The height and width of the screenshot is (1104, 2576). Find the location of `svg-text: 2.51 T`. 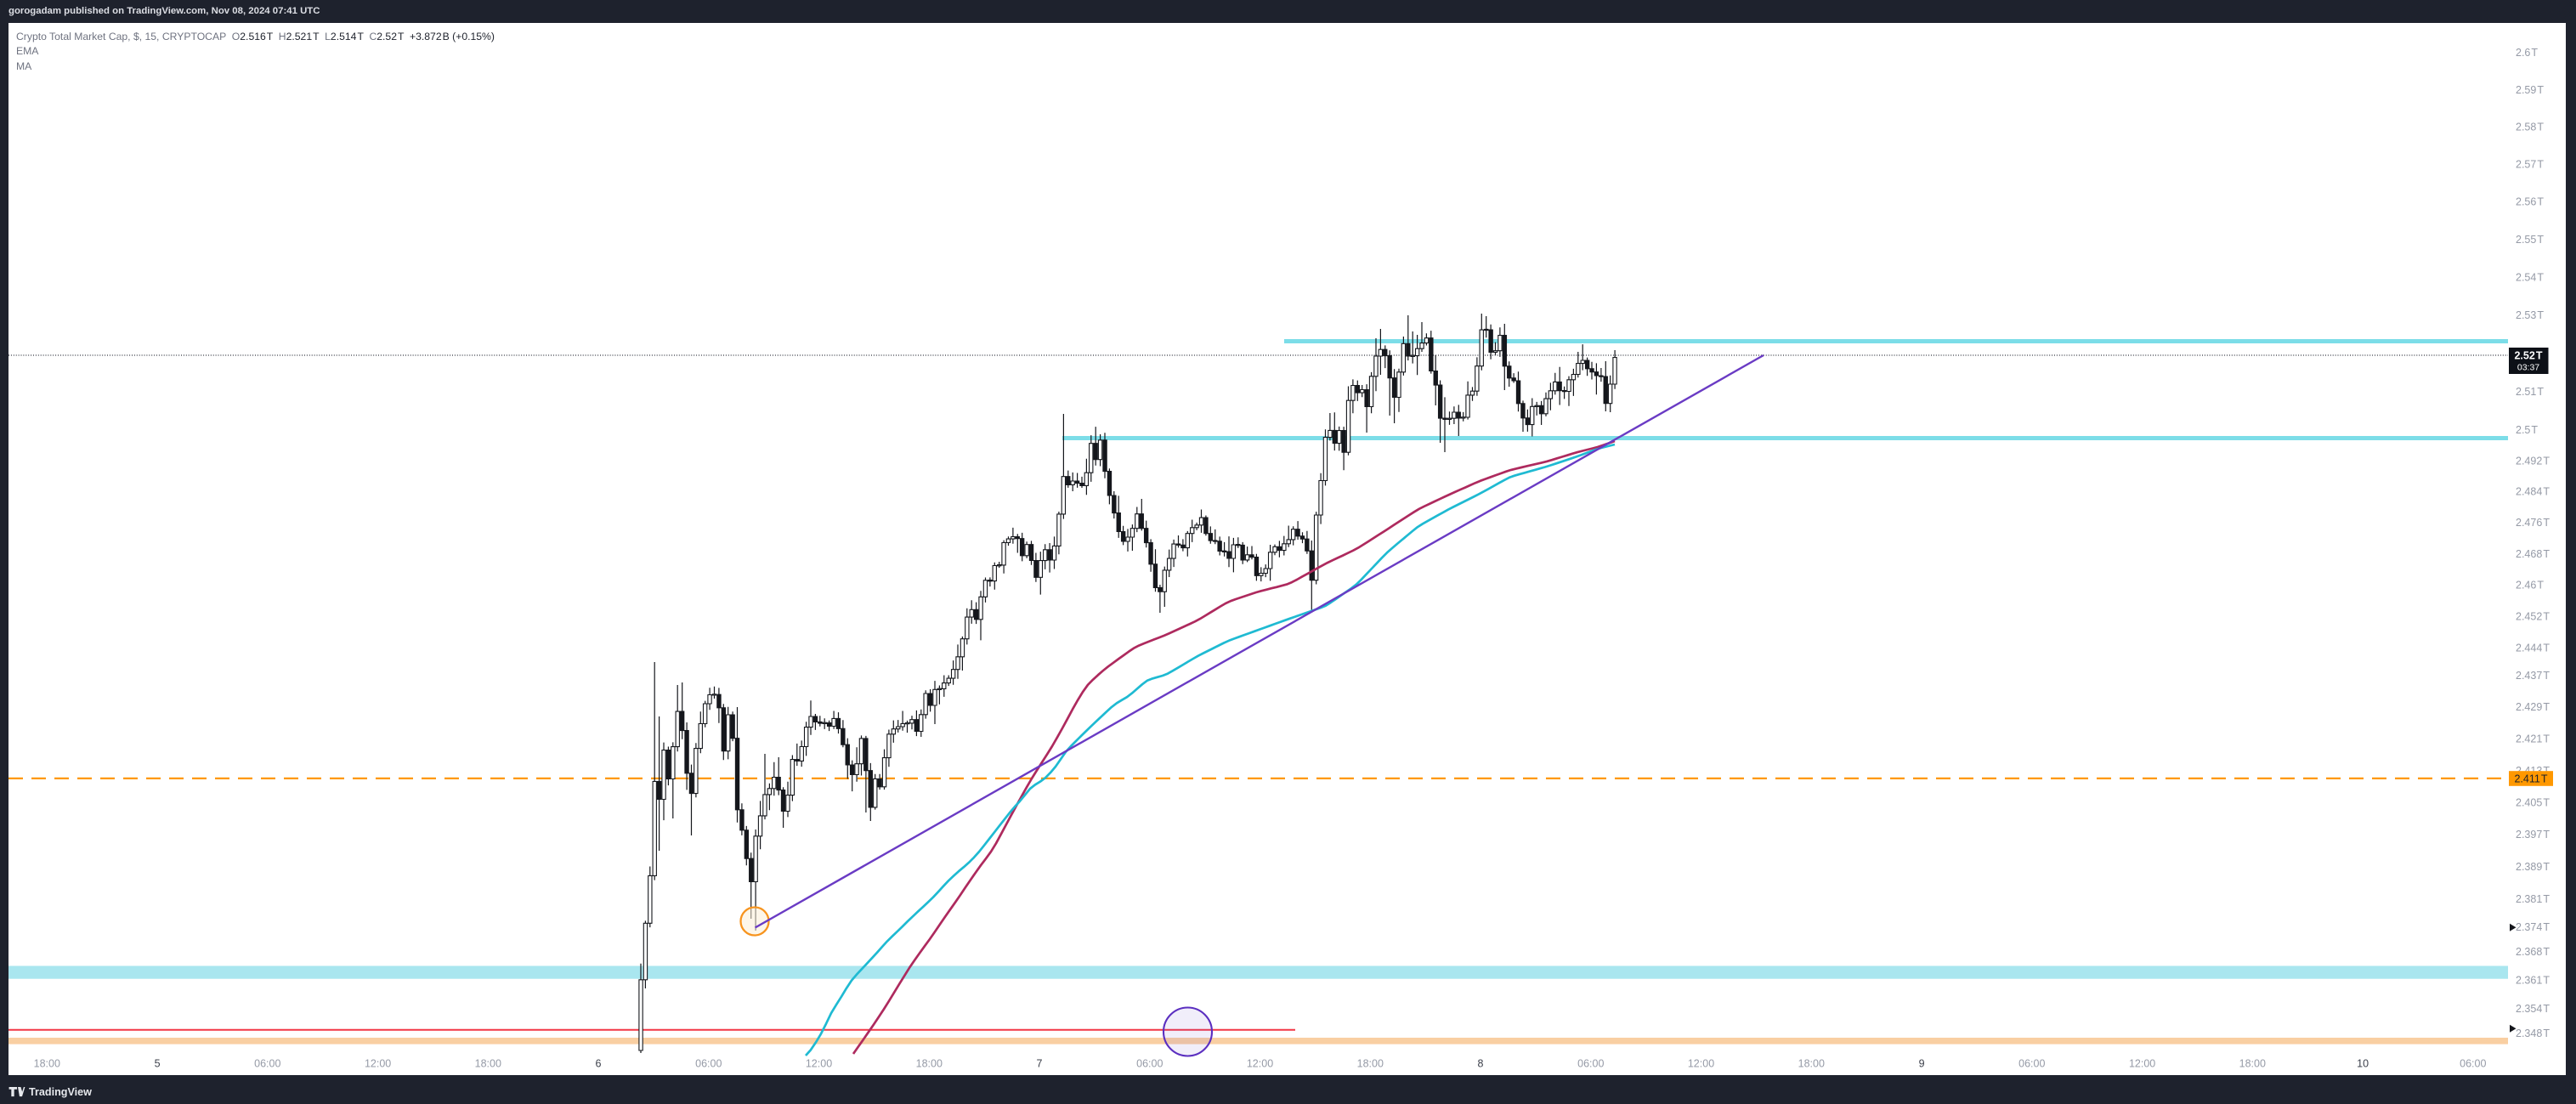

svg-text: 2.51 T is located at coordinates (2530, 392).